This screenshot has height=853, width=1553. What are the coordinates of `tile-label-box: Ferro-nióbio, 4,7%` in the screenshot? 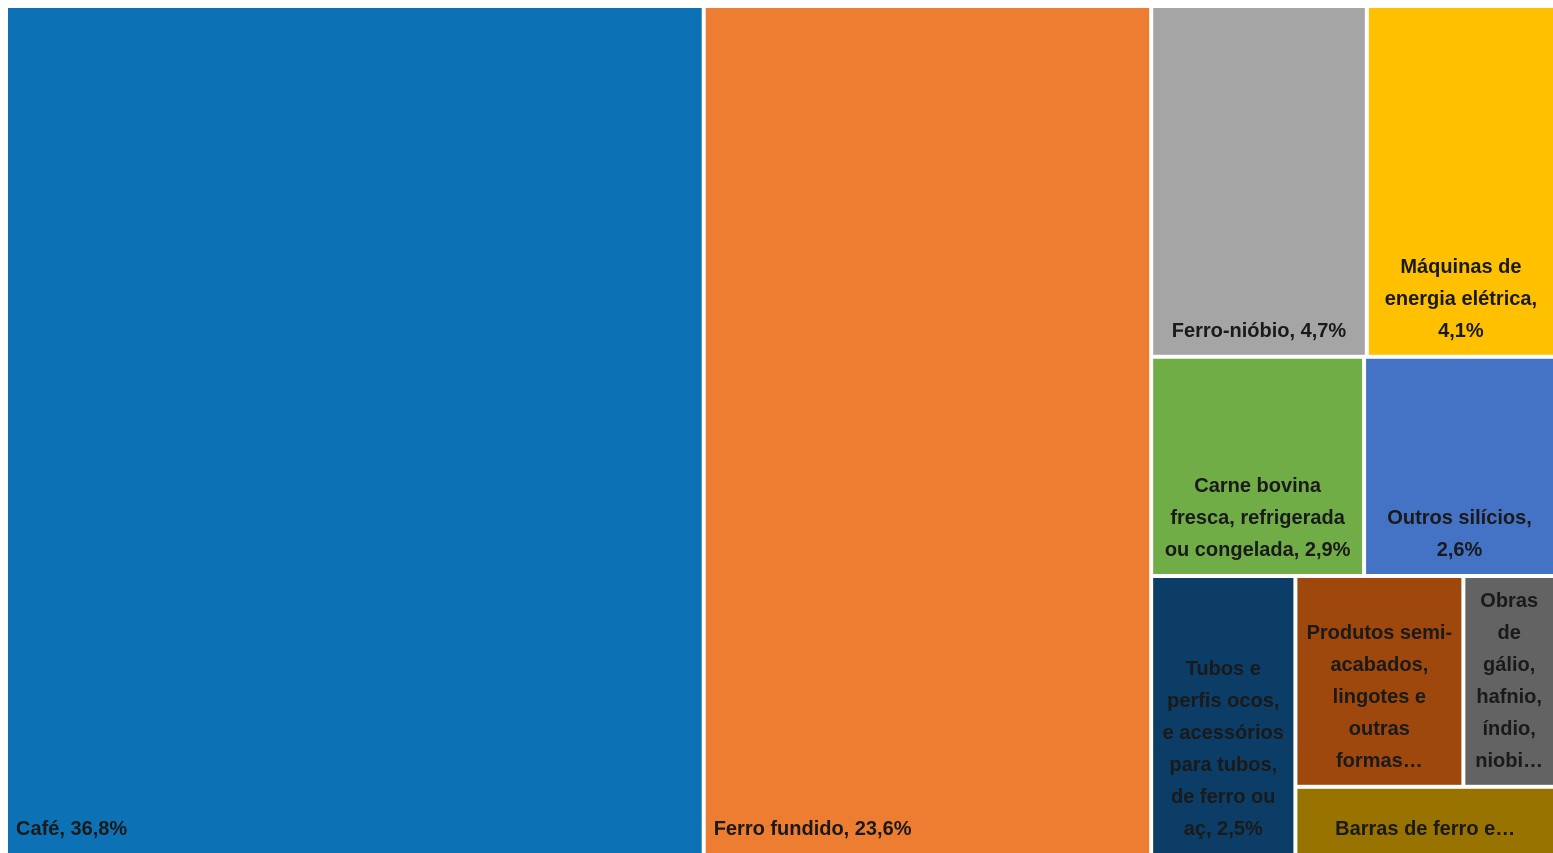 It's located at (1259, 330).